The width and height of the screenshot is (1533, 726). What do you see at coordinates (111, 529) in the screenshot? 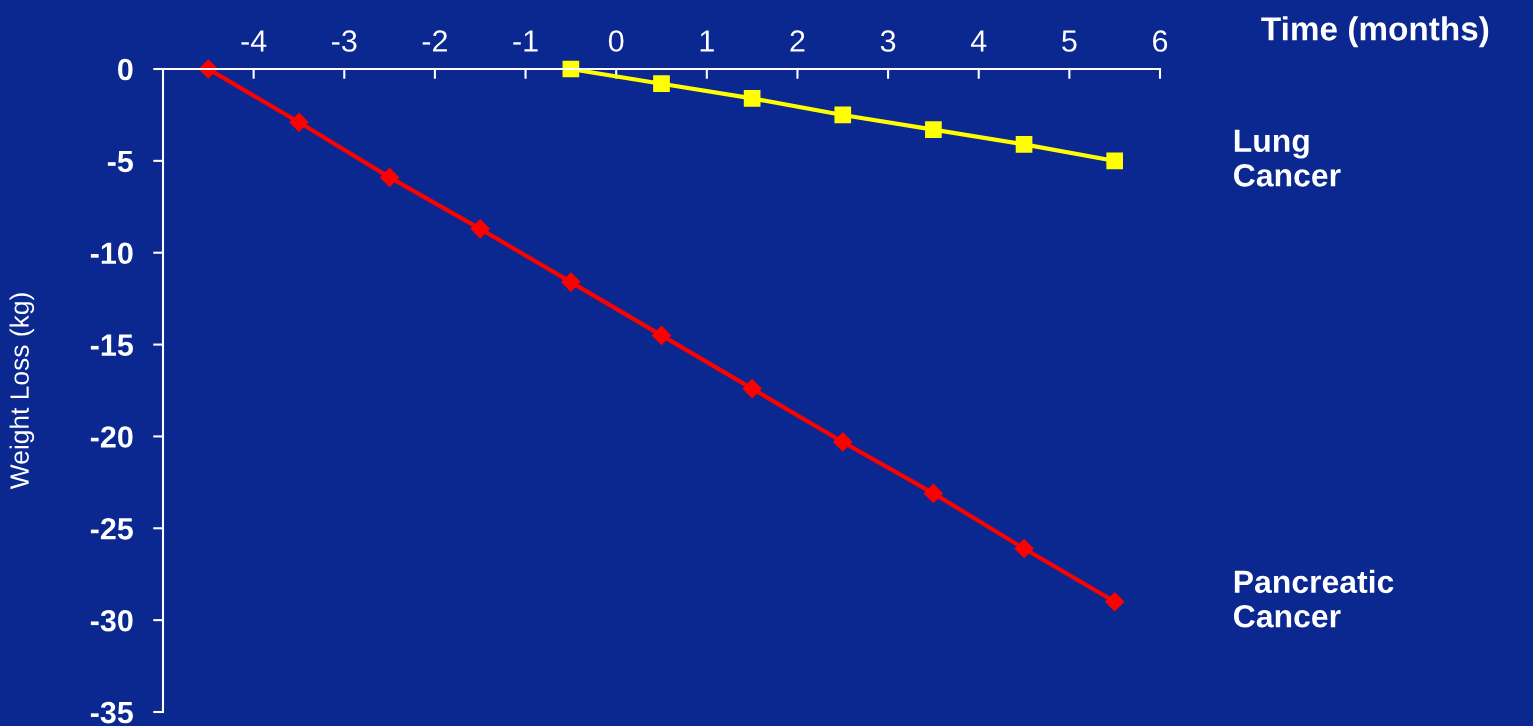
I see `y-tick-label: -25` at bounding box center [111, 529].